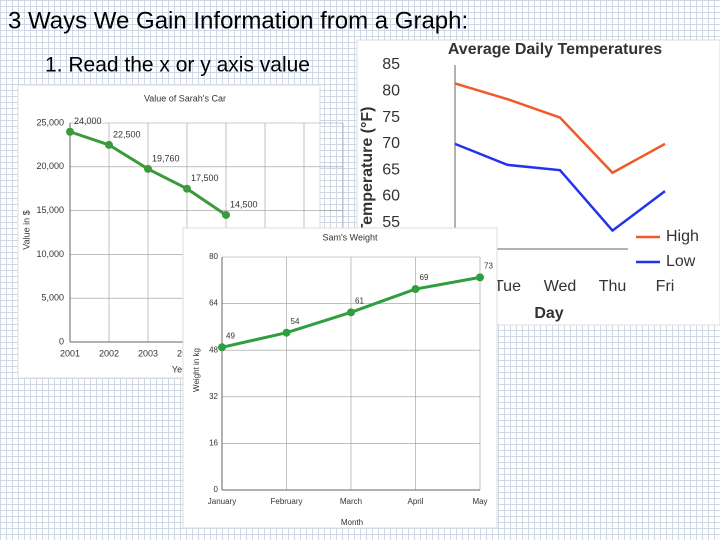 This screenshot has height=540, width=720. Describe the element at coordinates (359, 300) in the screenshot. I see `data-label: 61` at that location.